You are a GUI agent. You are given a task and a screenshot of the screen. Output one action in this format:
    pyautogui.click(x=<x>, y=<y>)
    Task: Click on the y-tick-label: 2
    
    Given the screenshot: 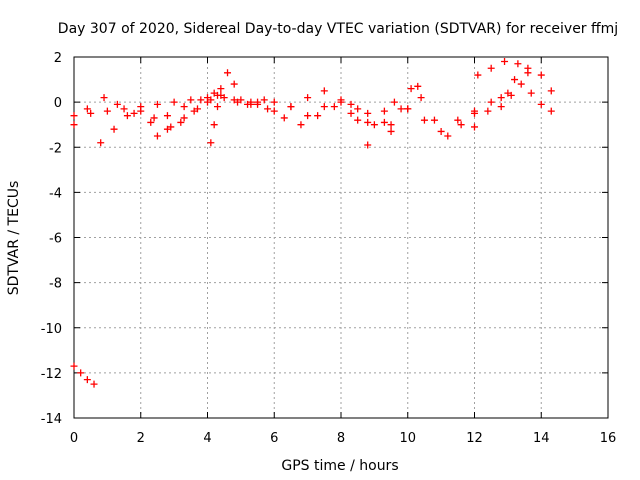 What is the action you would take?
    pyautogui.click(x=58, y=58)
    